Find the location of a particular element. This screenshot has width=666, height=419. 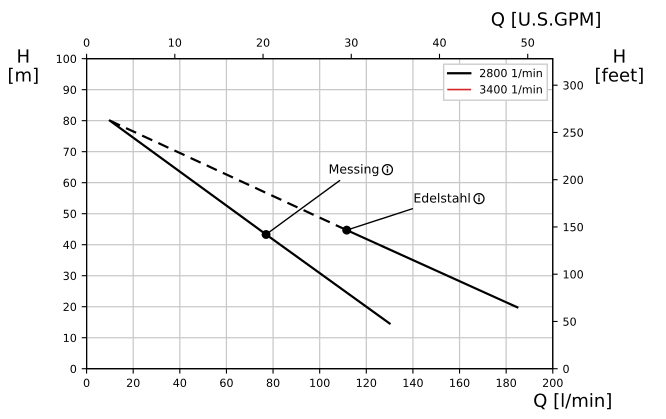

x2-tick-label: 40 is located at coordinates (439, 42).